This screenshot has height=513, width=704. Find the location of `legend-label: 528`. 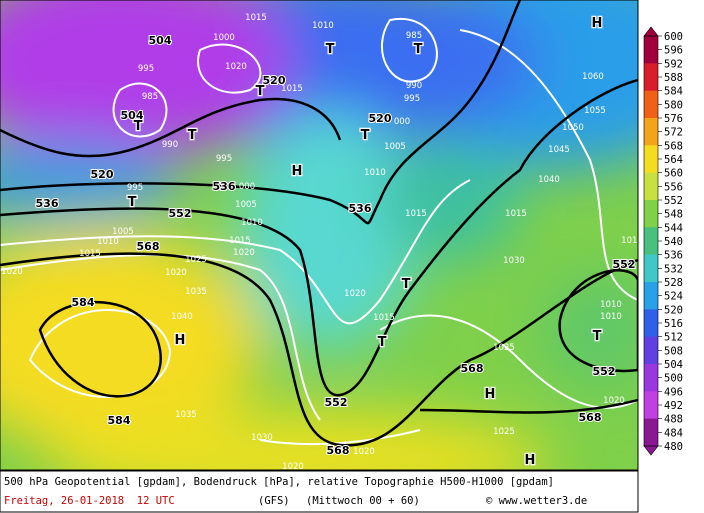

legend-label: 528 is located at coordinates (673, 283).